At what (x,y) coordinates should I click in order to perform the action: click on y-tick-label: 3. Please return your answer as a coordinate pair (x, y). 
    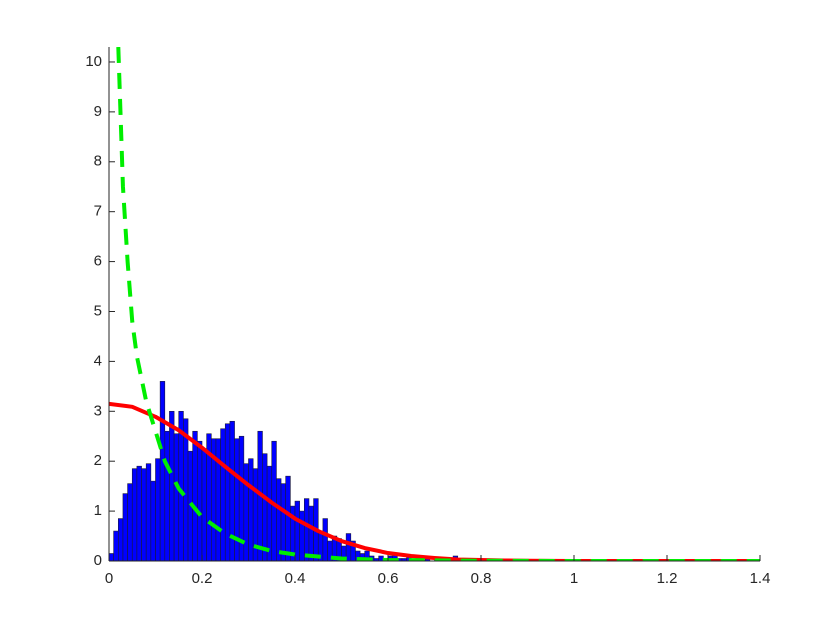
    Looking at the image, I should click on (98, 410).